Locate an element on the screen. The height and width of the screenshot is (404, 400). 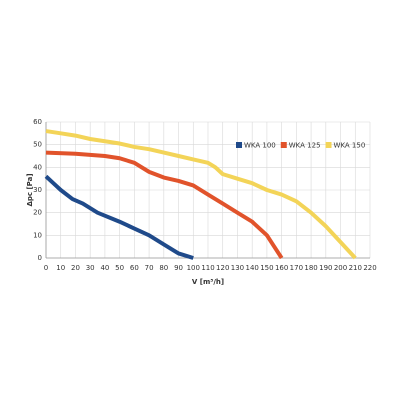
y-tick-label: 50 is located at coordinates (37, 145).